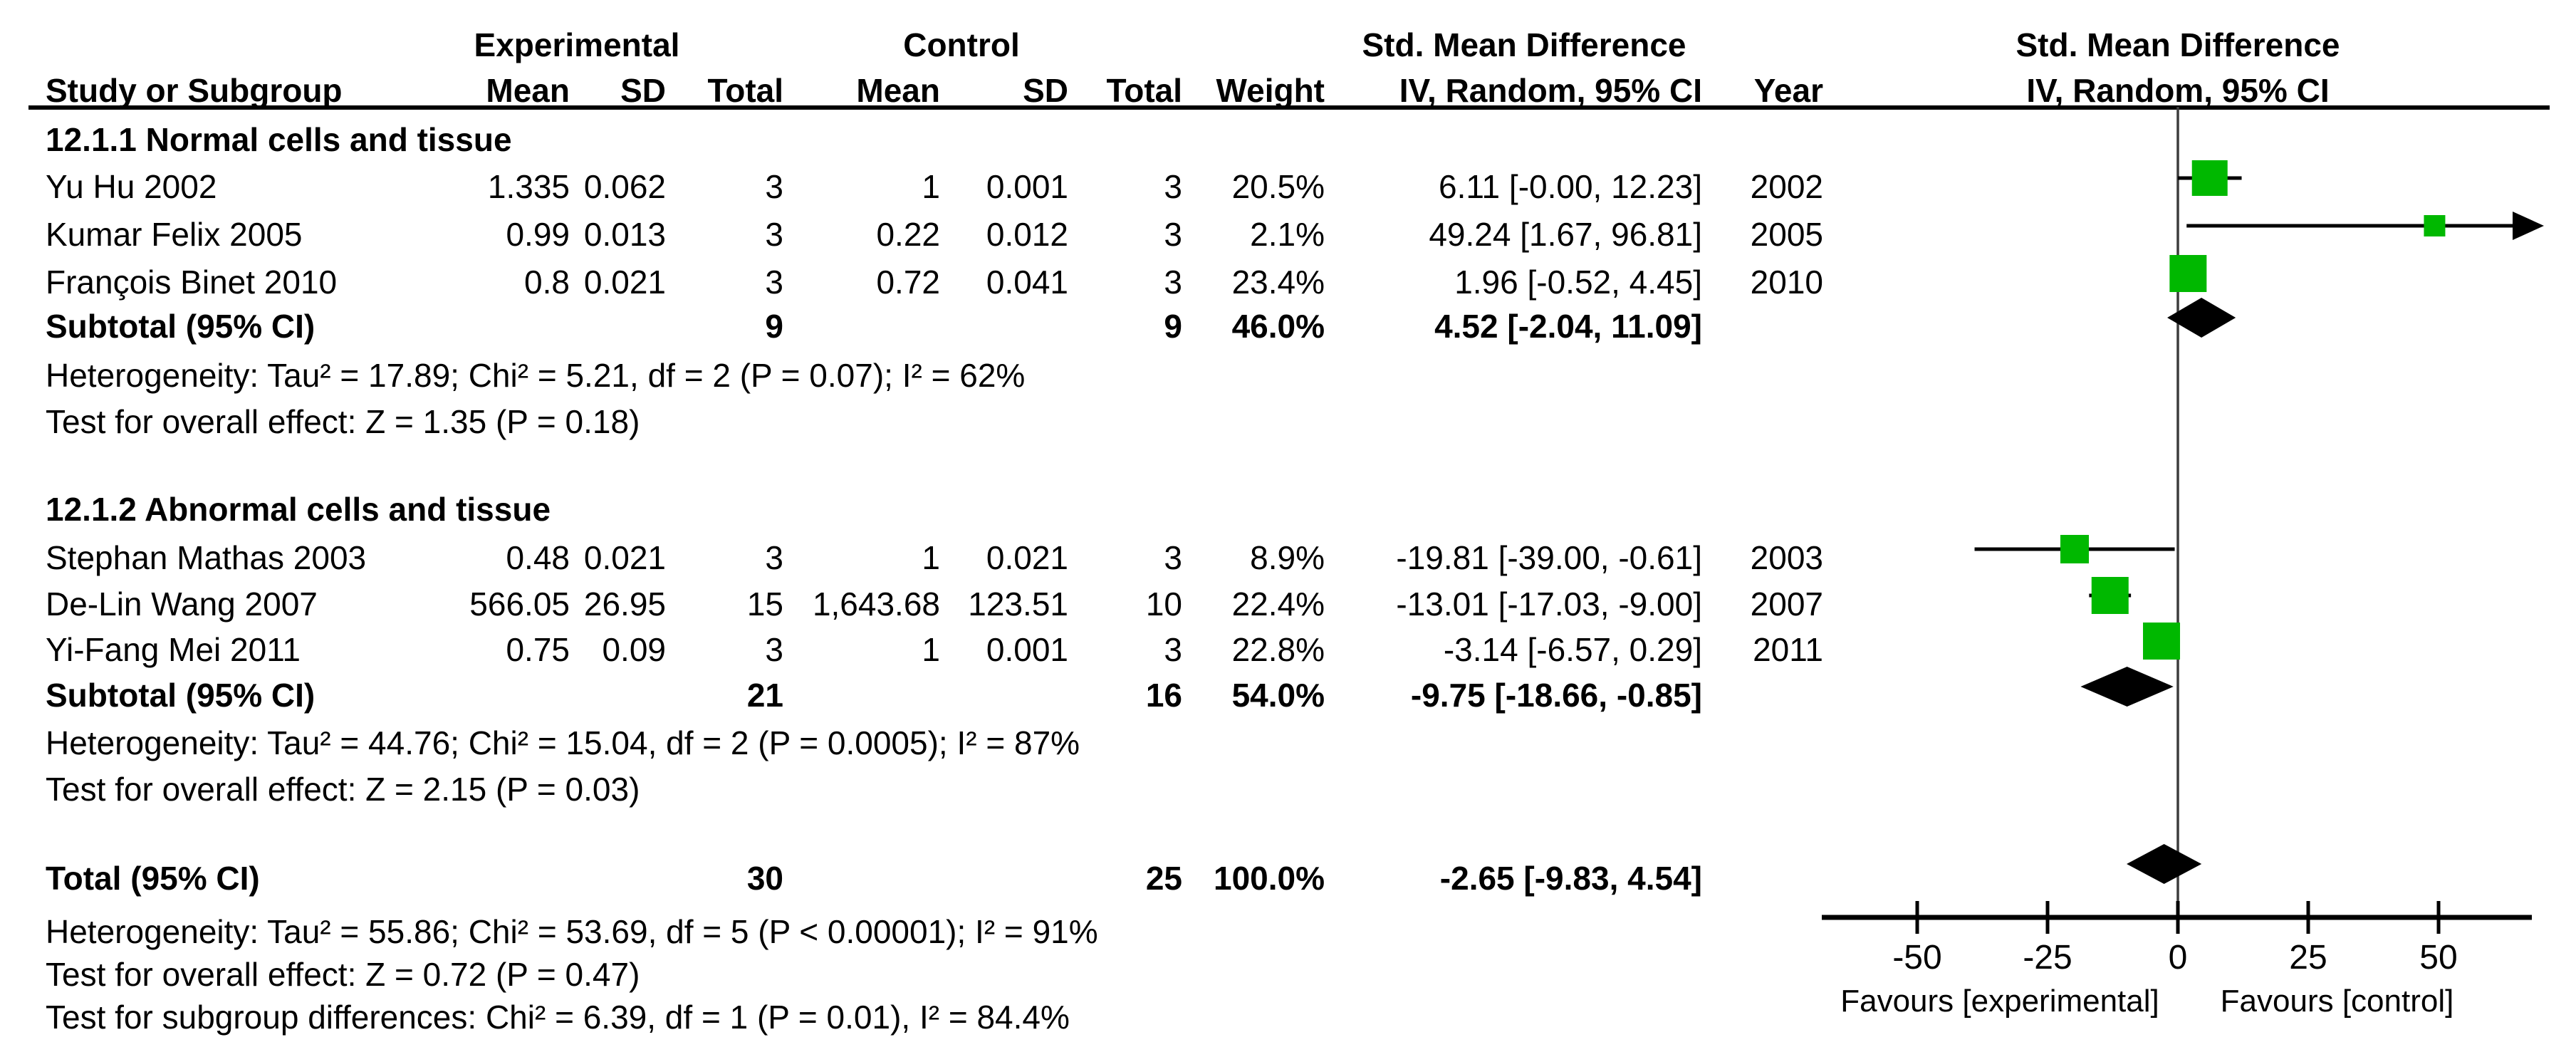 This screenshot has width=2576, height=1057. Describe the element at coordinates (1570, 186) in the screenshot. I see `smd-ci-cell: 6.11 [-0.00, 12.23]` at that location.